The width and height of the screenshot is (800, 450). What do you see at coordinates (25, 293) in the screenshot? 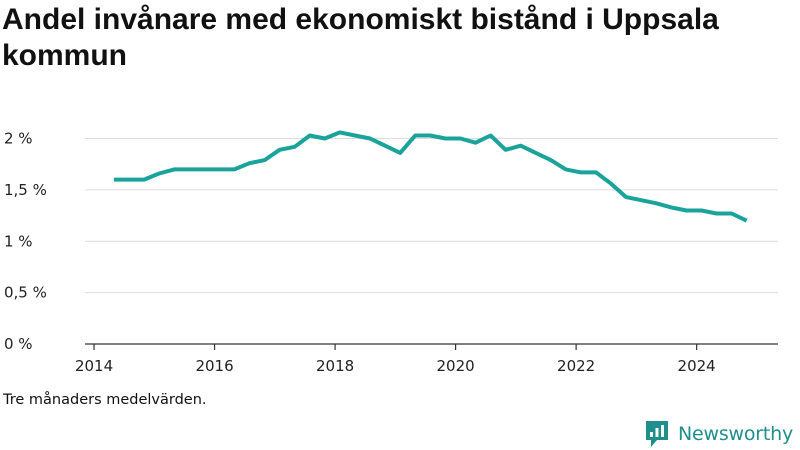
I see `y-tick-label: 0,5 %` at bounding box center [25, 293].